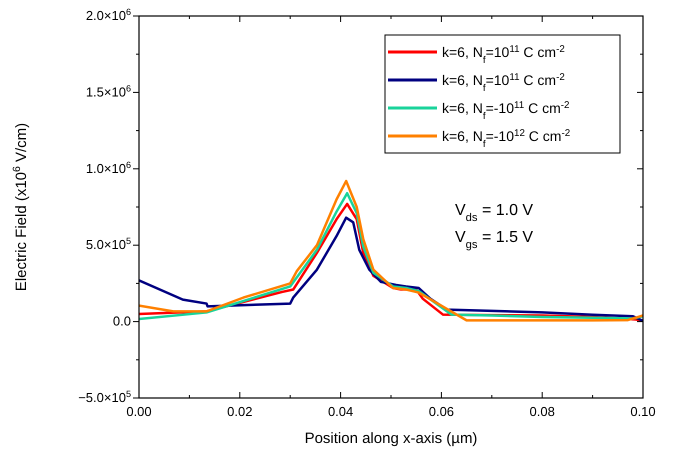 Image resolution: width=676 pixels, height=461 pixels. What do you see at coordinates (108, 168) in the screenshot?
I see `y-tick-label: 1.0×10$^{6}$` at bounding box center [108, 168].